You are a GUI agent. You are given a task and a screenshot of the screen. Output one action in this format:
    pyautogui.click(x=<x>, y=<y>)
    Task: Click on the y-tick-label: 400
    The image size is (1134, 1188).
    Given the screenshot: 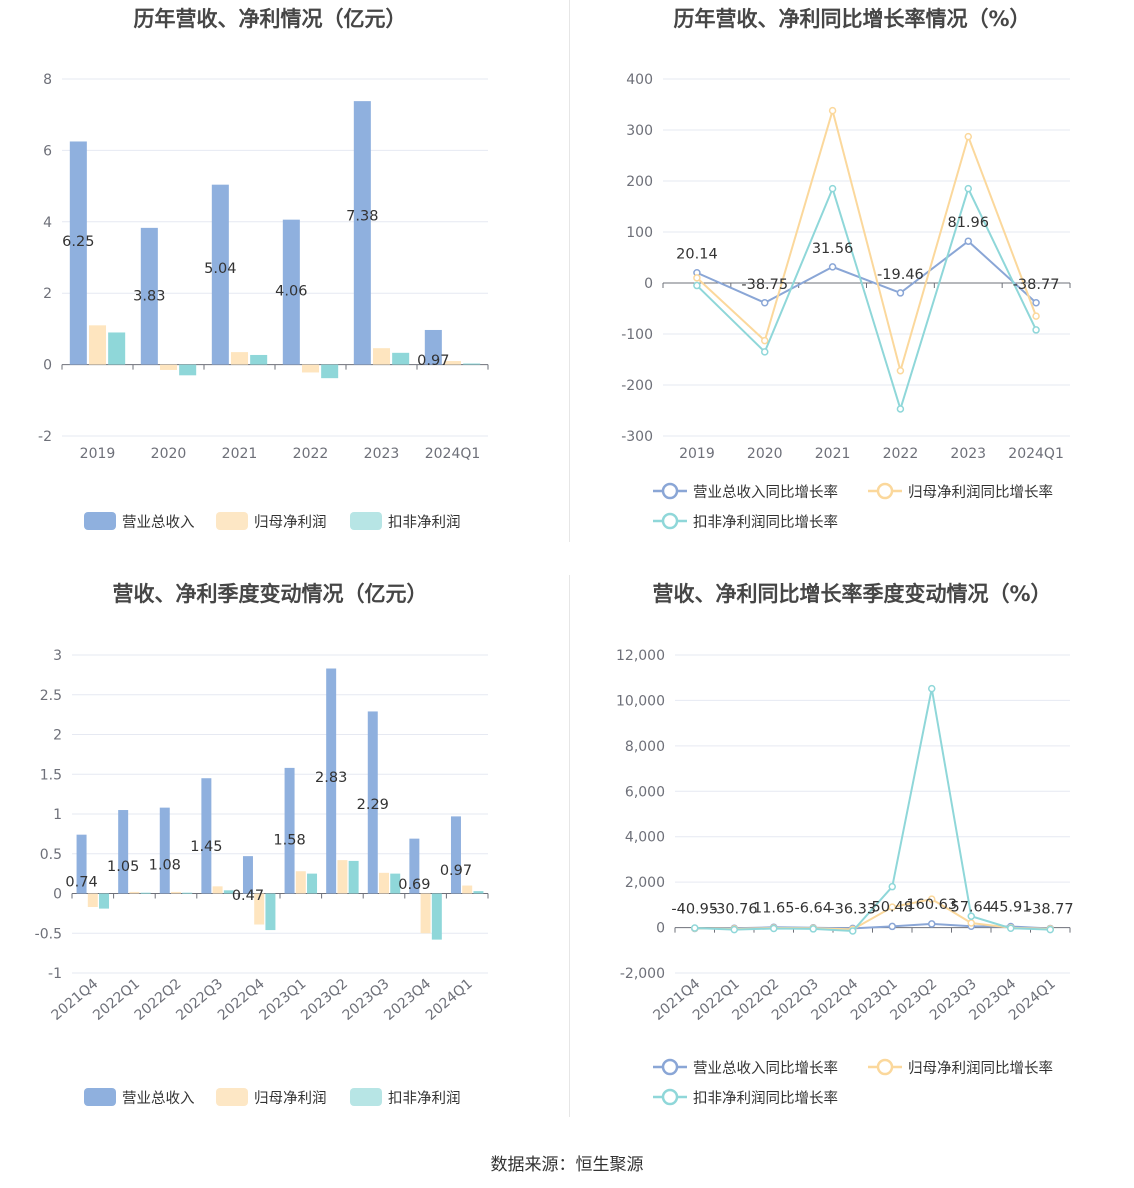 What is the action you would take?
    pyautogui.click(x=639, y=80)
    